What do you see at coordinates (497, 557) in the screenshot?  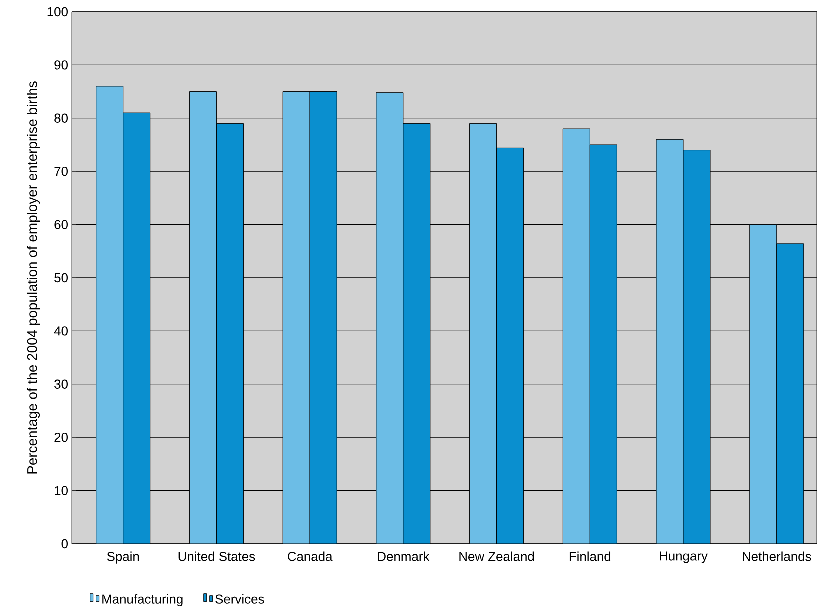 I see `x-tick-label: New Zealand` at bounding box center [497, 557].